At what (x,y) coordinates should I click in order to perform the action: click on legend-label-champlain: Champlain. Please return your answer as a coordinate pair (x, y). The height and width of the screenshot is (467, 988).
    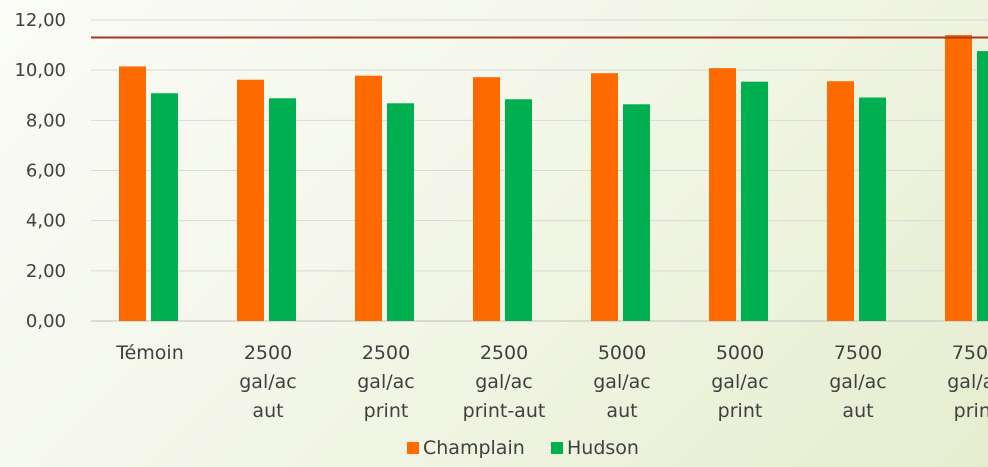
    Looking at the image, I should click on (474, 448).